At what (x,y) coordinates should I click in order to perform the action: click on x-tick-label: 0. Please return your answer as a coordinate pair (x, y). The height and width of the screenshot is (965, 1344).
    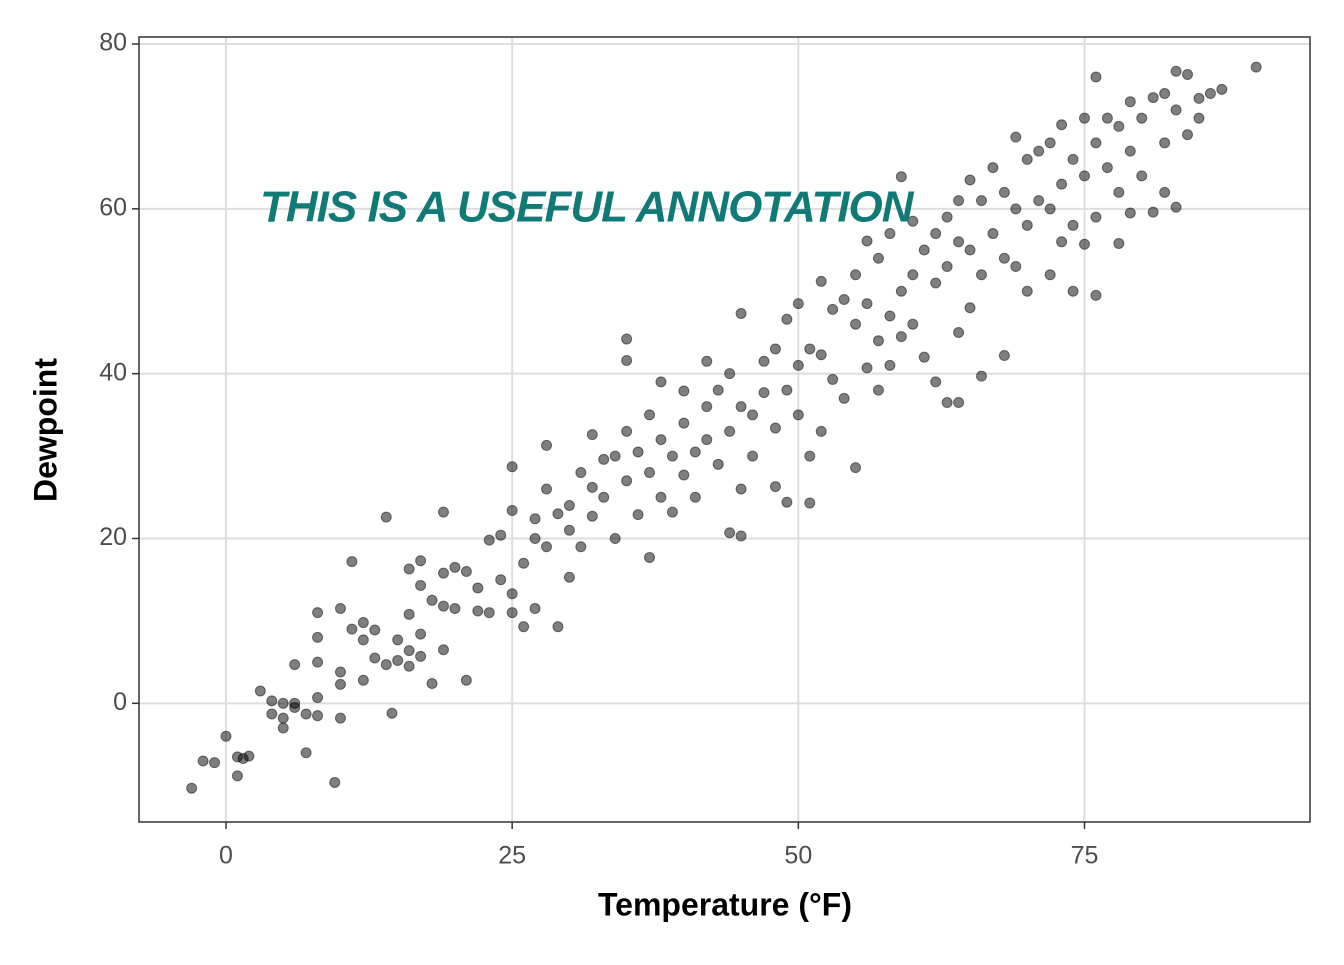
    Looking at the image, I should click on (226, 856).